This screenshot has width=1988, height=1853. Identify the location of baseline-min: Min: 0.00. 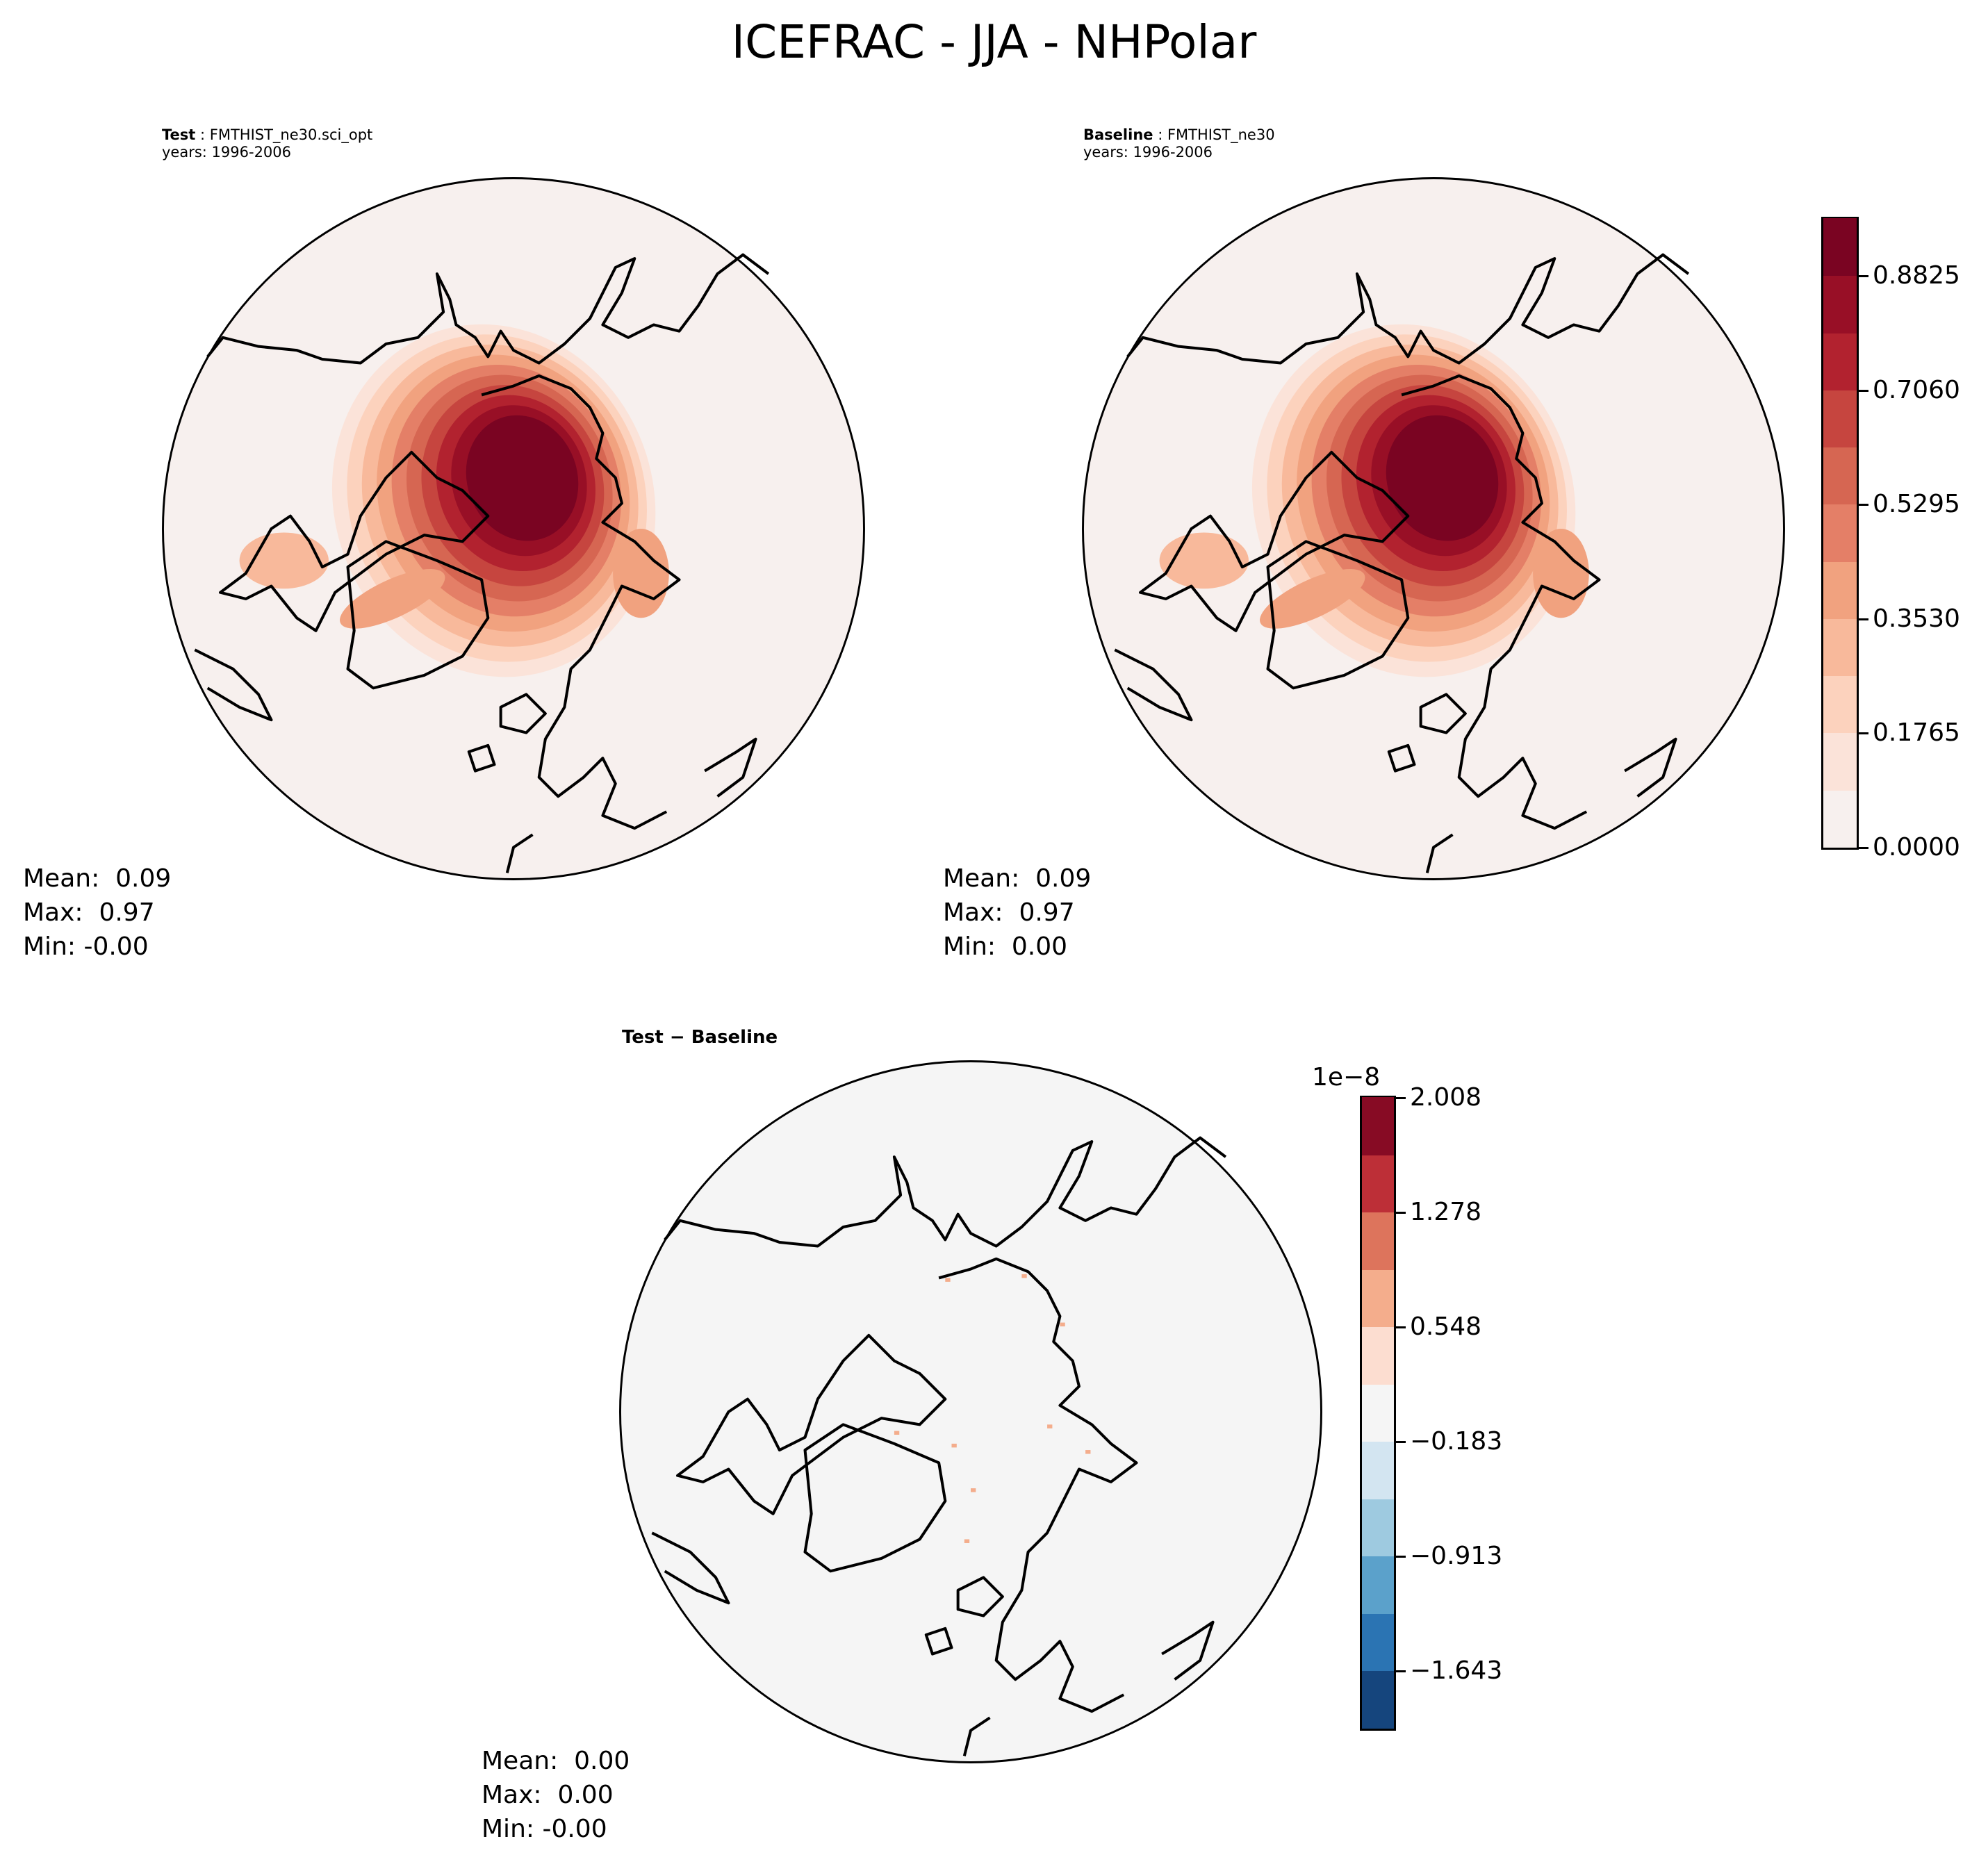
(1005, 946).